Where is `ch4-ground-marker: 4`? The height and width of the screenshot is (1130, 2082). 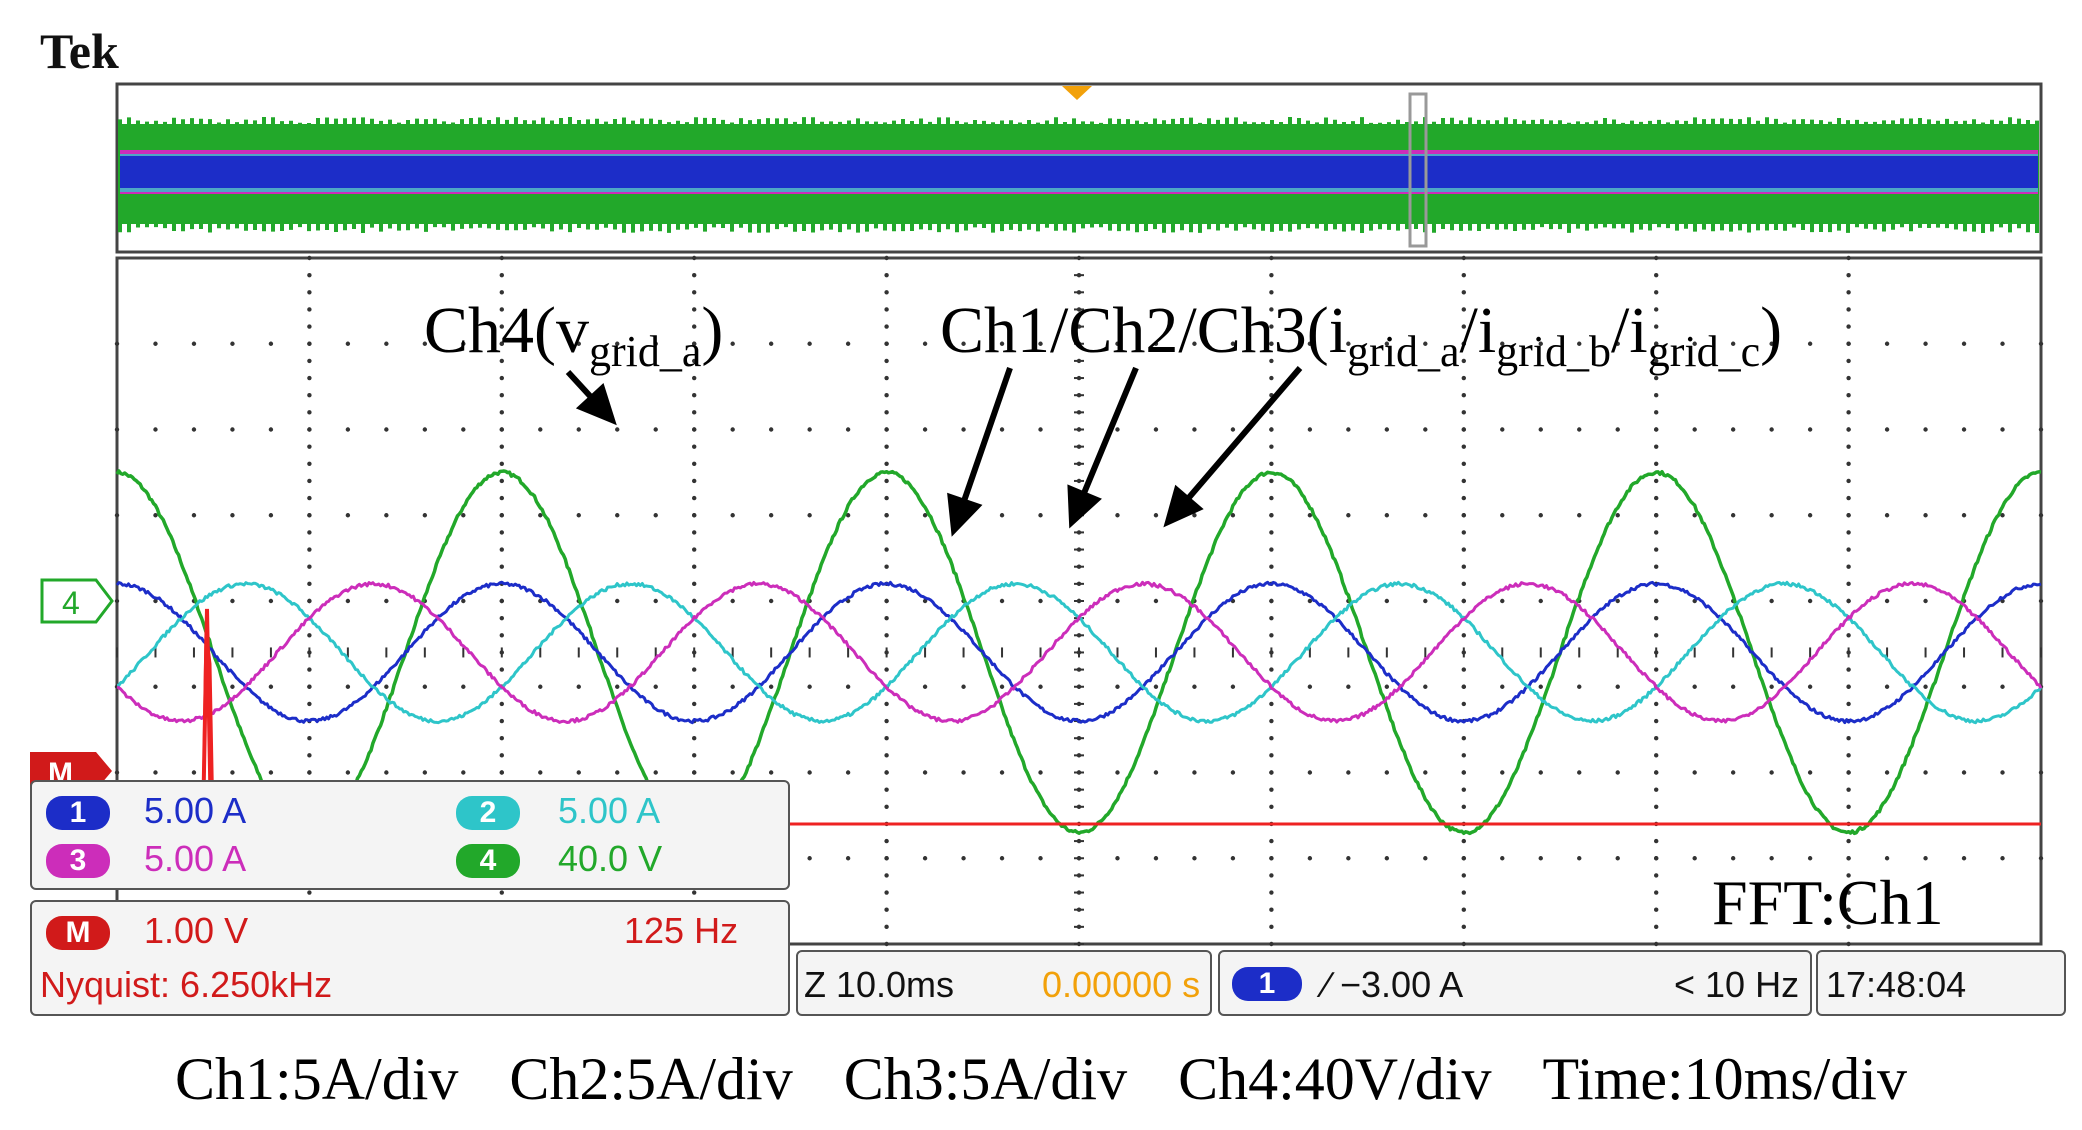 ch4-ground-marker: 4 is located at coordinates (77, 601).